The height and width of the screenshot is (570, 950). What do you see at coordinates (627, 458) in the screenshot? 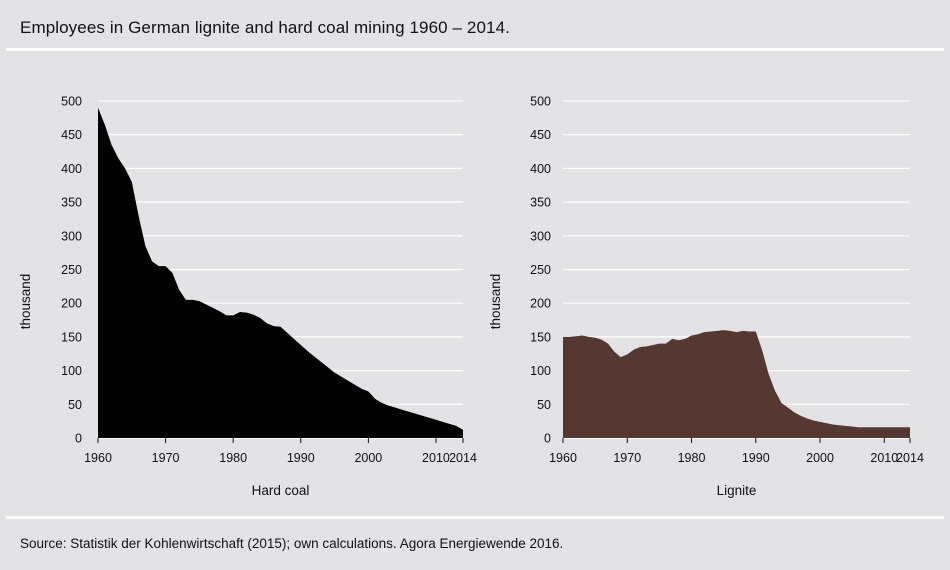
I see `lignite-x-tick-label: 1970` at bounding box center [627, 458].